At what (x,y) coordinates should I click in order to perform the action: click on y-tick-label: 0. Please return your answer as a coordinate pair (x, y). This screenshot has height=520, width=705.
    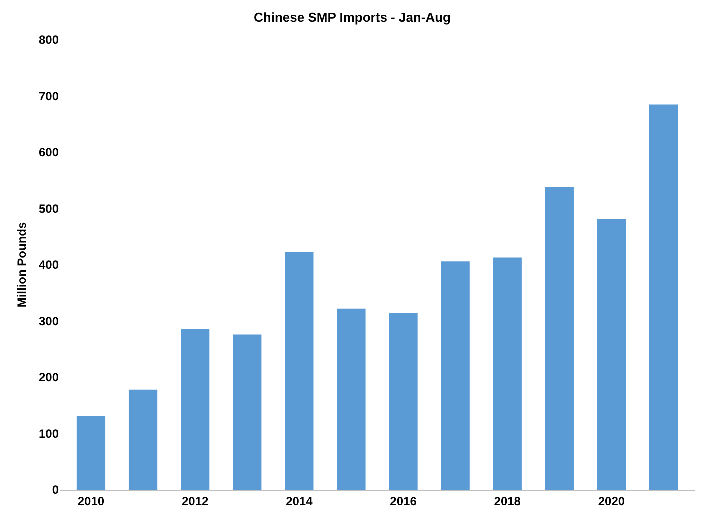
    Looking at the image, I should click on (56, 490).